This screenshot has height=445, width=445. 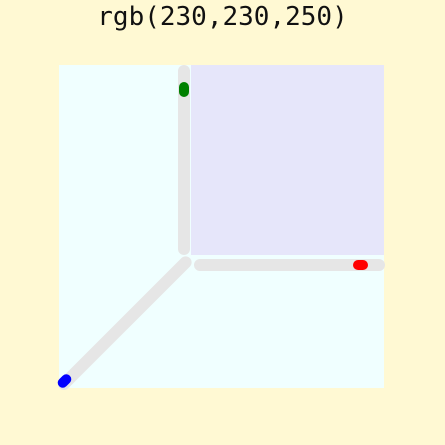 What do you see at coordinates (222, 17) in the screenshot?
I see `color-value-title: rgb(230,230,250)` at bounding box center [222, 17].